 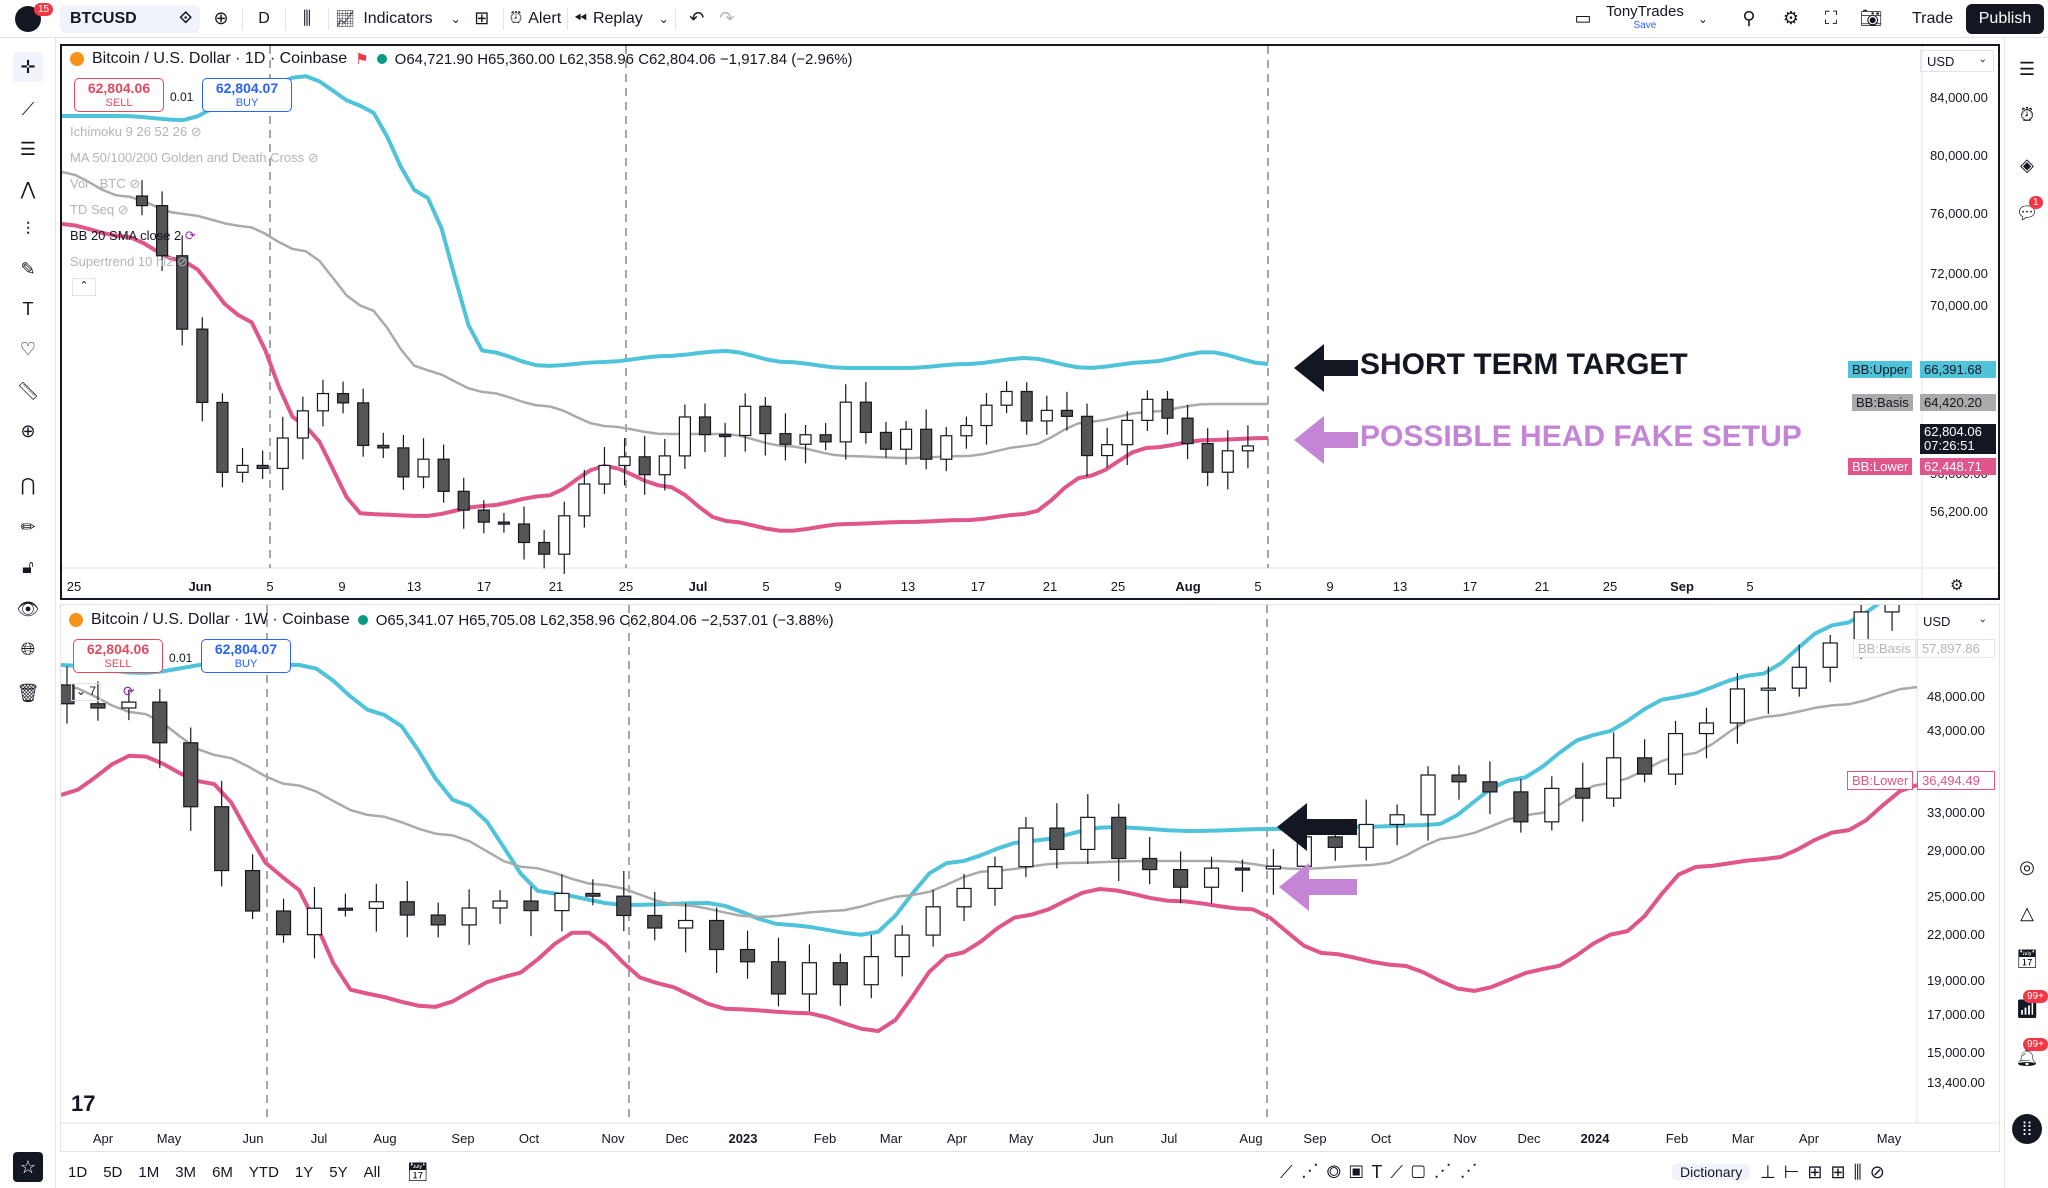 What do you see at coordinates (1884, 648) in the screenshot?
I see `bb-basis-label: BB:Basis` at bounding box center [1884, 648].